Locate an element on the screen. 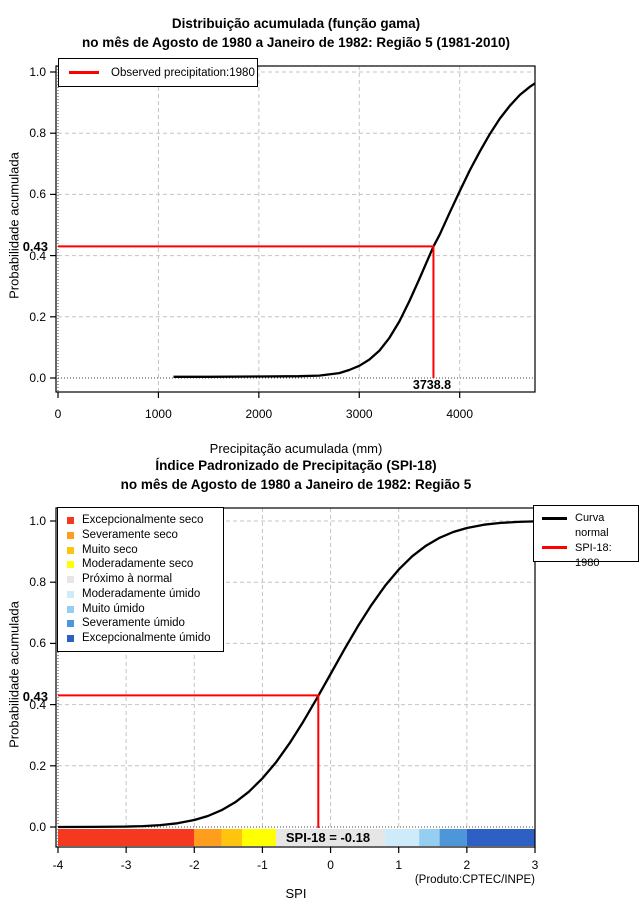 The height and width of the screenshot is (900, 640). category-label: Próximo à normal is located at coordinates (127, 579).